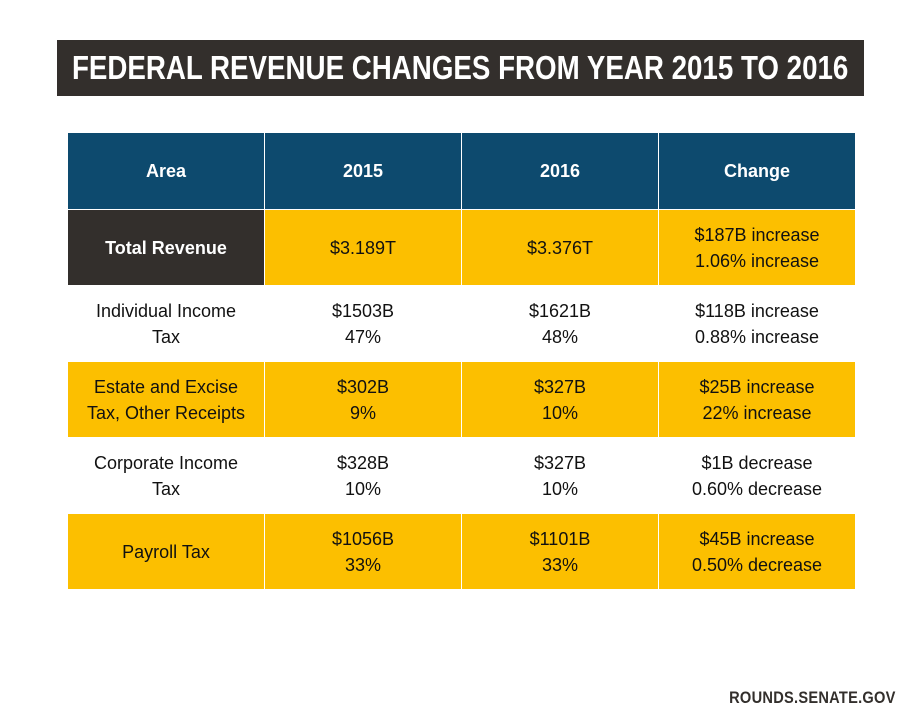 This screenshot has width=920, height=717. Describe the element at coordinates (363, 564) in the screenshot. I see `share-2015: 33%` at that location.